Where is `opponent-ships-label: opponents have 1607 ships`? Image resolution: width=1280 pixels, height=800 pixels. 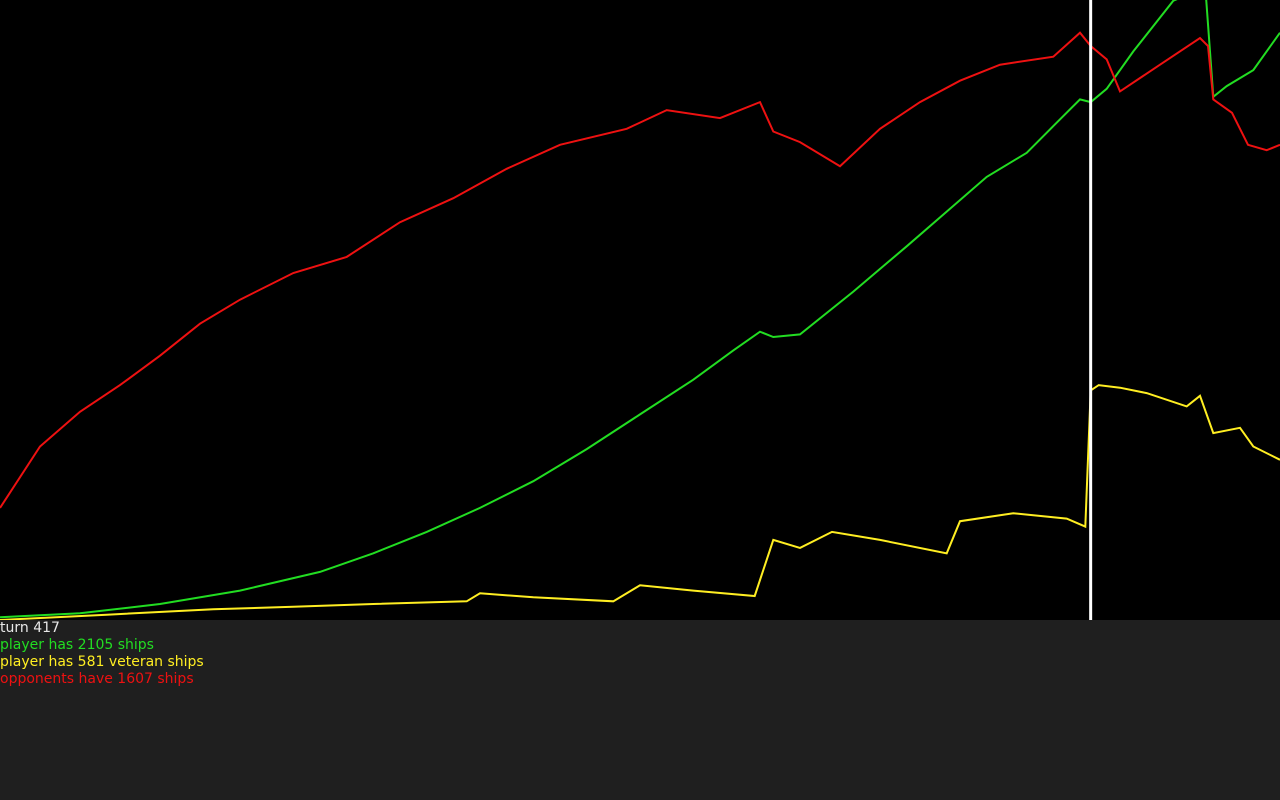
opponent-ships-label: opponents have 1607 ships is located at coordinates (97, 679).